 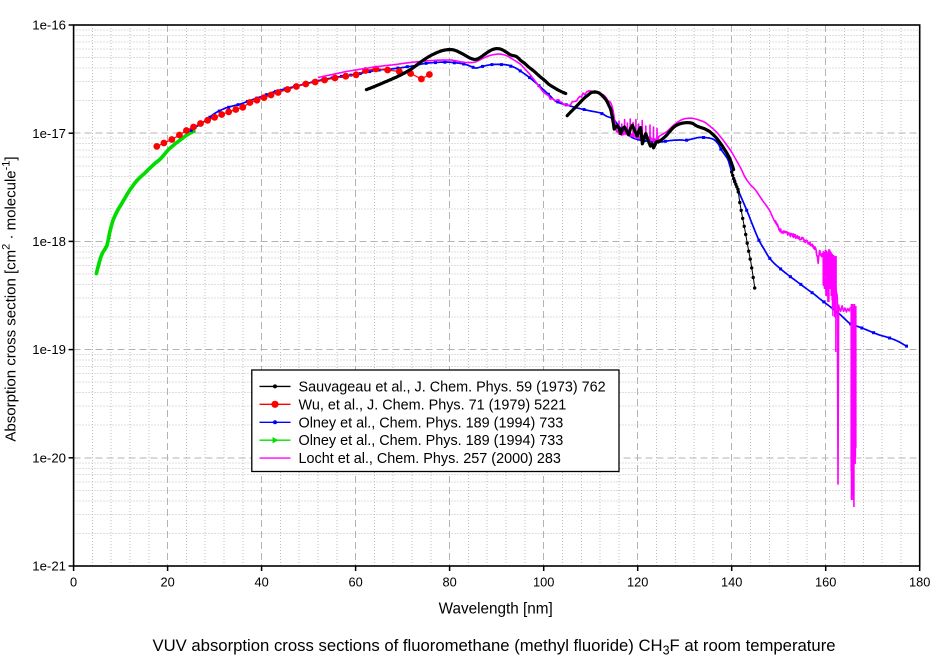 What do you see at coordinates (49, 349) in the screenshot?
I see `svg-text: 1e-19` at bounding box center [49, 349].